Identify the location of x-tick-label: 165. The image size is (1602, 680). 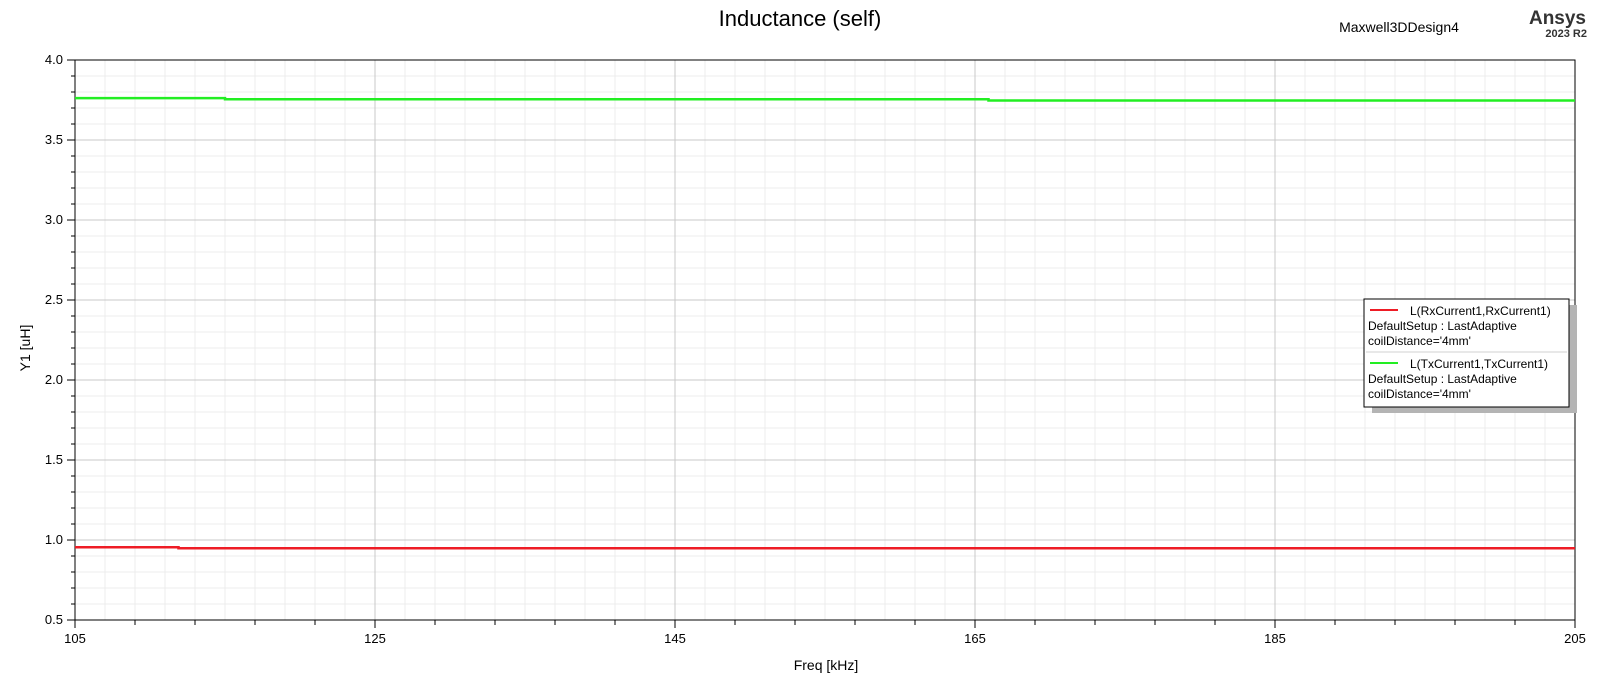
(975, 638).